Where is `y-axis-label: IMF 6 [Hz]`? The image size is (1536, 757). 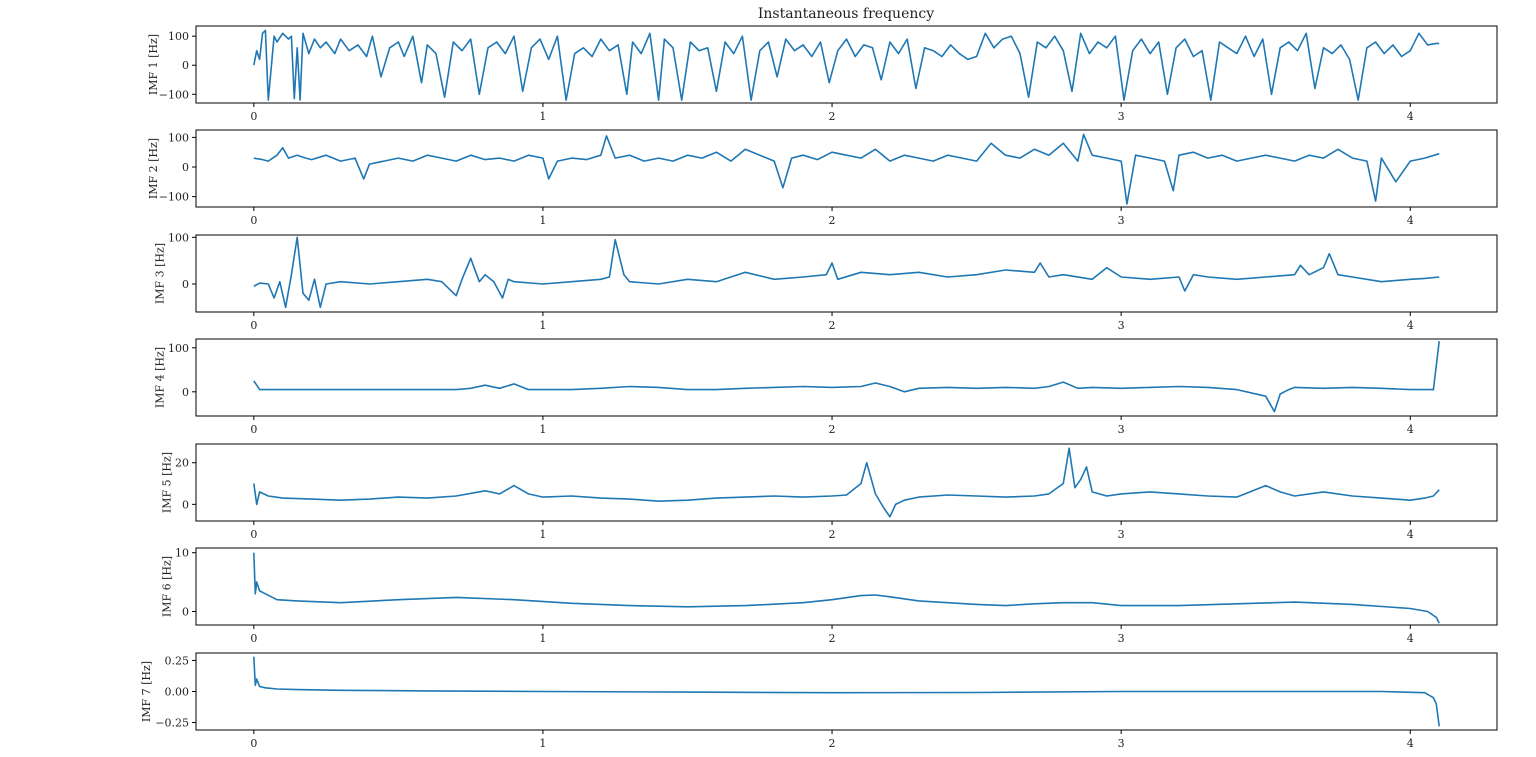 y-axis-label: IMF 6 [Hz] is located at coordinates (166, 586).